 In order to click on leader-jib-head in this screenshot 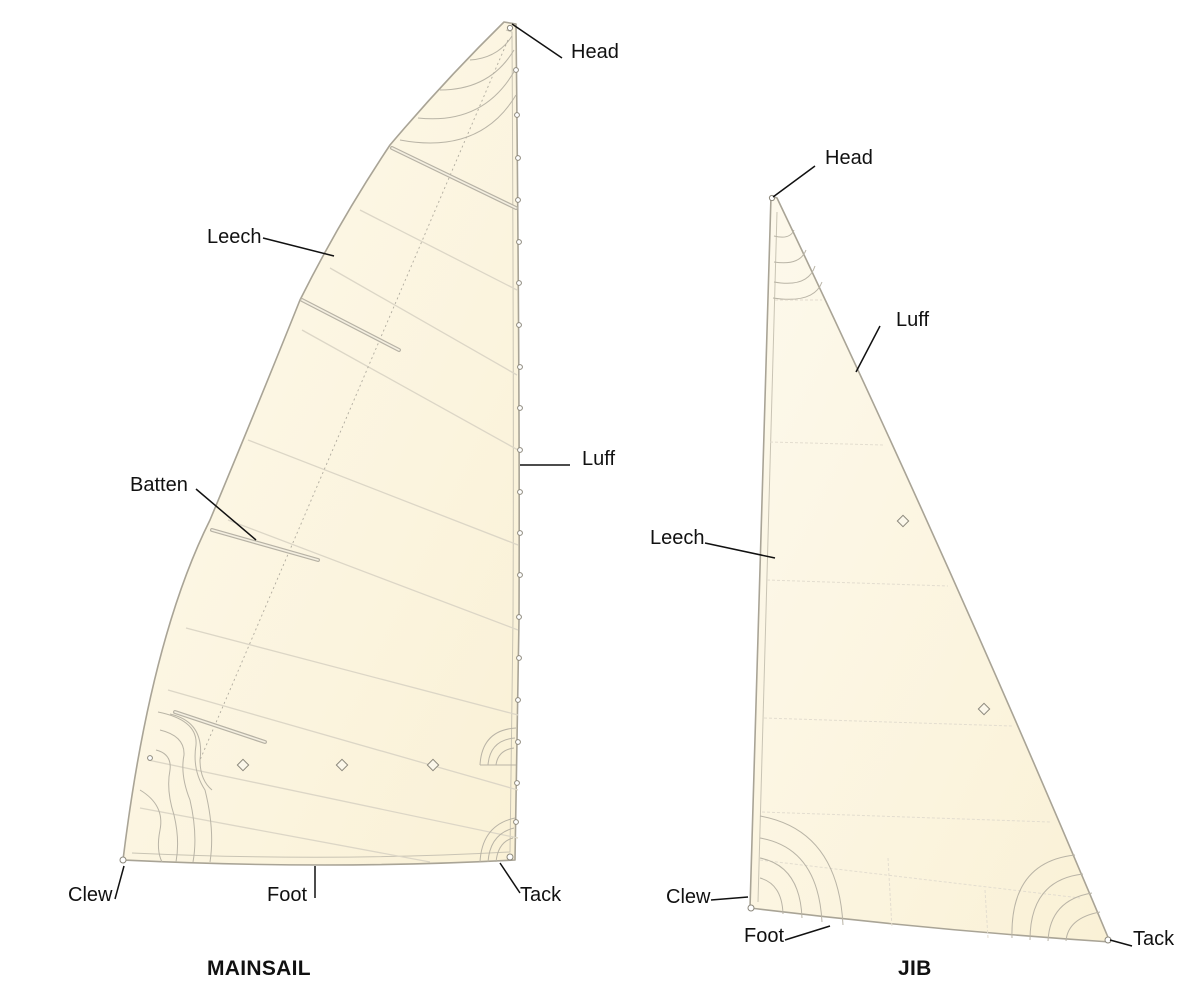, I will do `click(794, 181)`.